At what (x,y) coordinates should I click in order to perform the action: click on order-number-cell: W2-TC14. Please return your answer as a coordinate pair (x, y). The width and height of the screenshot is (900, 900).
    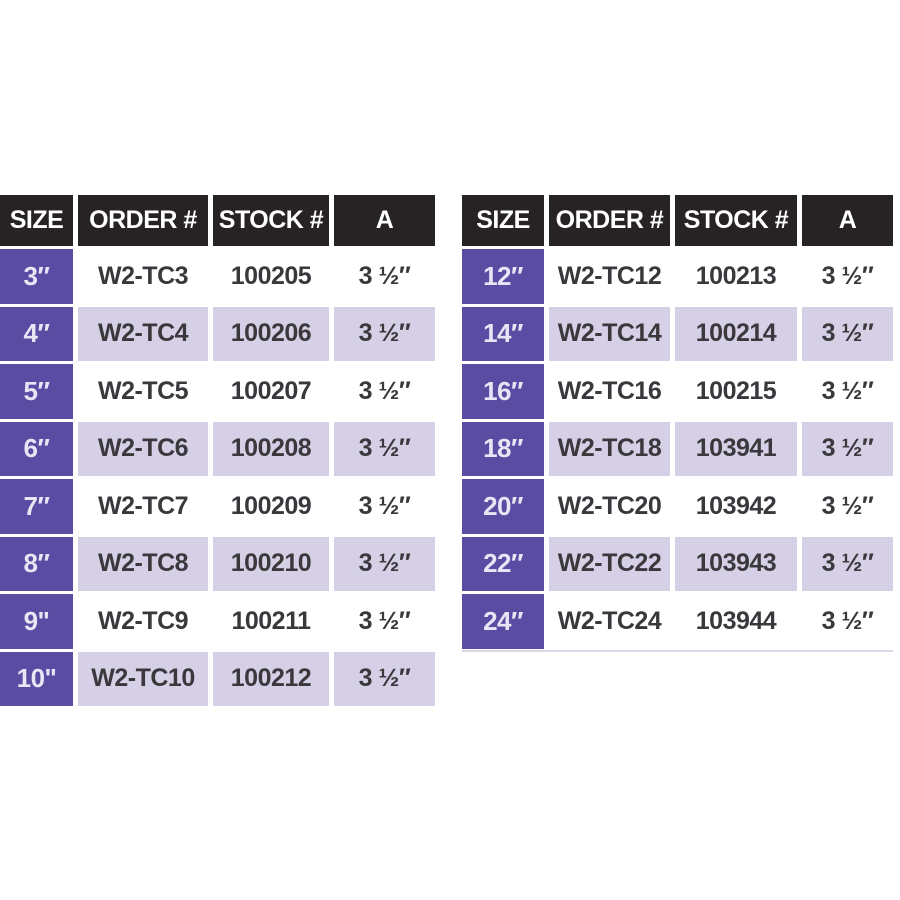
    Looking at the image, I should click on (609, 333).